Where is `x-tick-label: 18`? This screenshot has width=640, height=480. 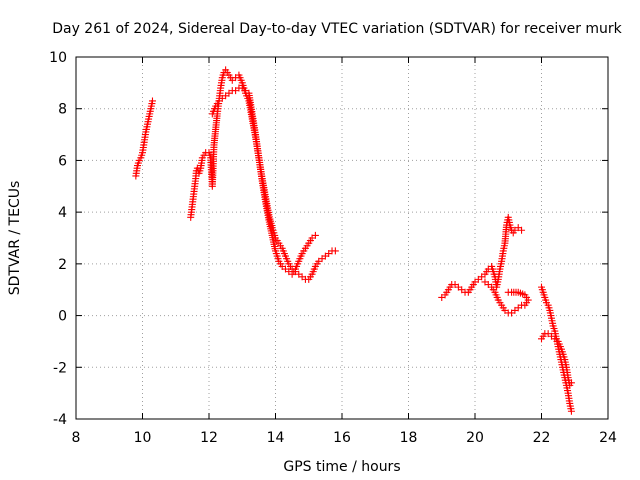 x-tick-label: 18 is located at coordinates (409, 438).